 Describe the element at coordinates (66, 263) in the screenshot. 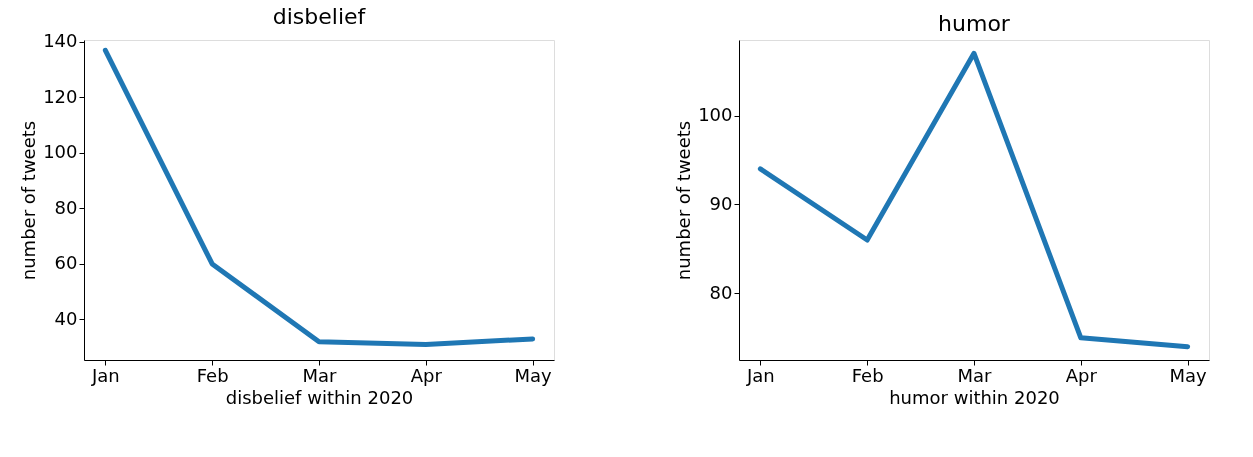

I see `y-tick-label: 60` at that location.